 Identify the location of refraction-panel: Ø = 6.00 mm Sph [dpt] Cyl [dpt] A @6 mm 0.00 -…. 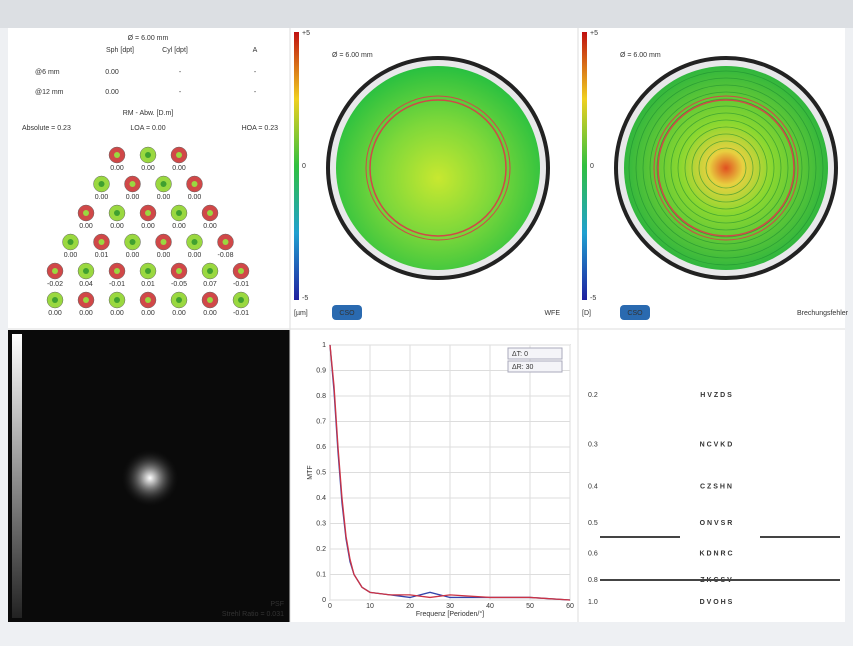
(150, 176).